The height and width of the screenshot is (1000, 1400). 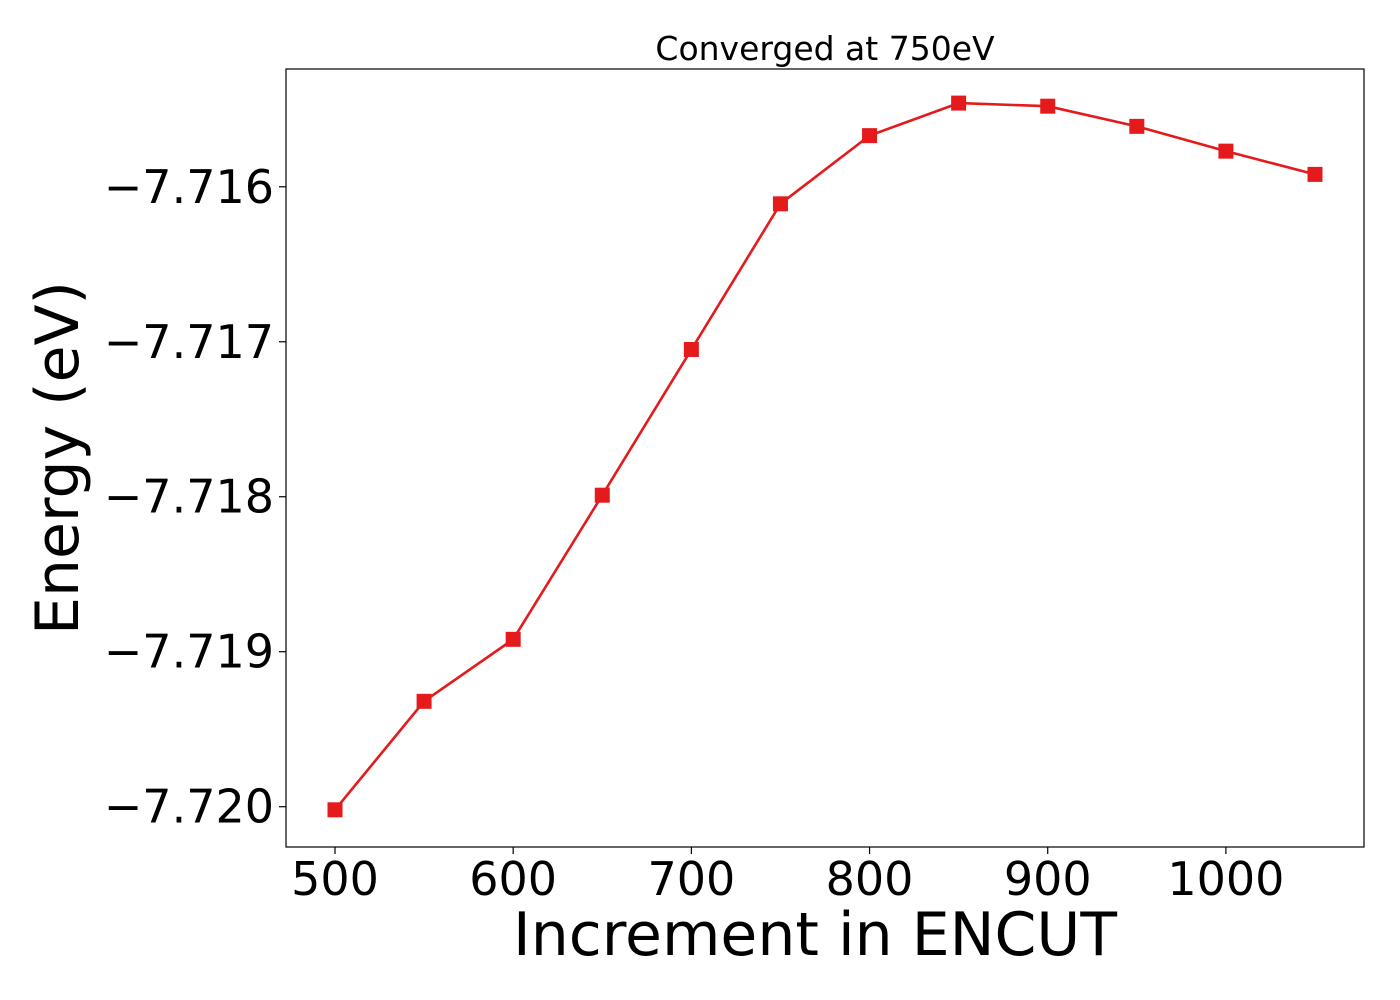 What do you see at coordinates (1225, 879) in the screenshot?
I see `x-tick-label: 1000` at bounding box center [1225, 879].